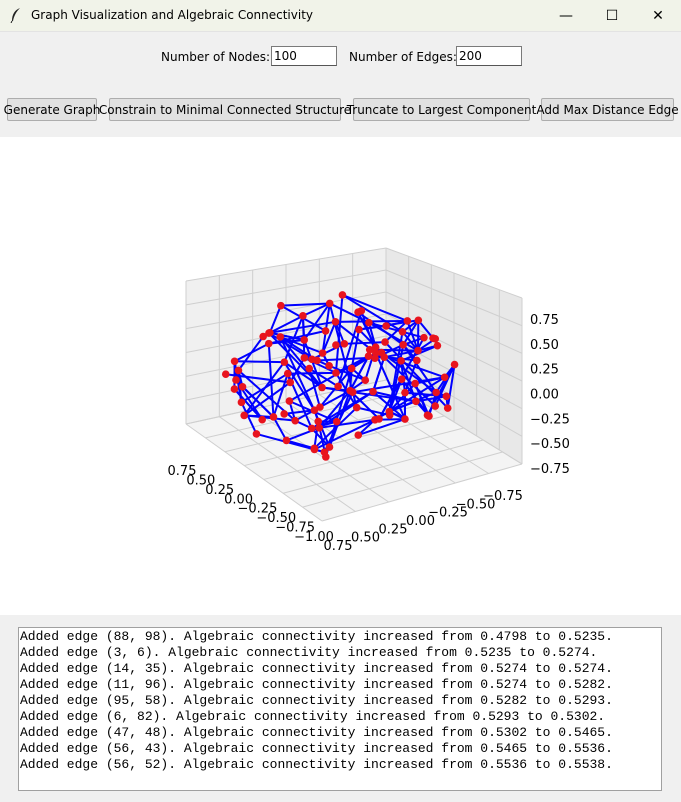 Image resolution: width=681 pixels, height=802 pixels. What do you see at coordinates (441, 109) in the screenshot?
I see `truncate-button: Truncate to Largest Component` at bounding box center [441, 109].